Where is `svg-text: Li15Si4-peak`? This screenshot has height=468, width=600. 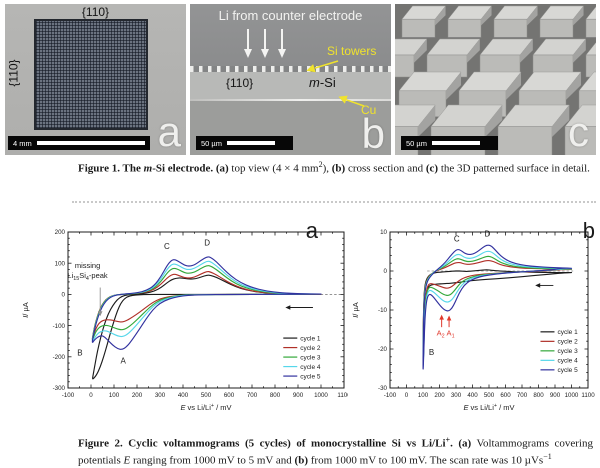 svg-text: Li15Si4-peak is located at coordinates (87, 276).